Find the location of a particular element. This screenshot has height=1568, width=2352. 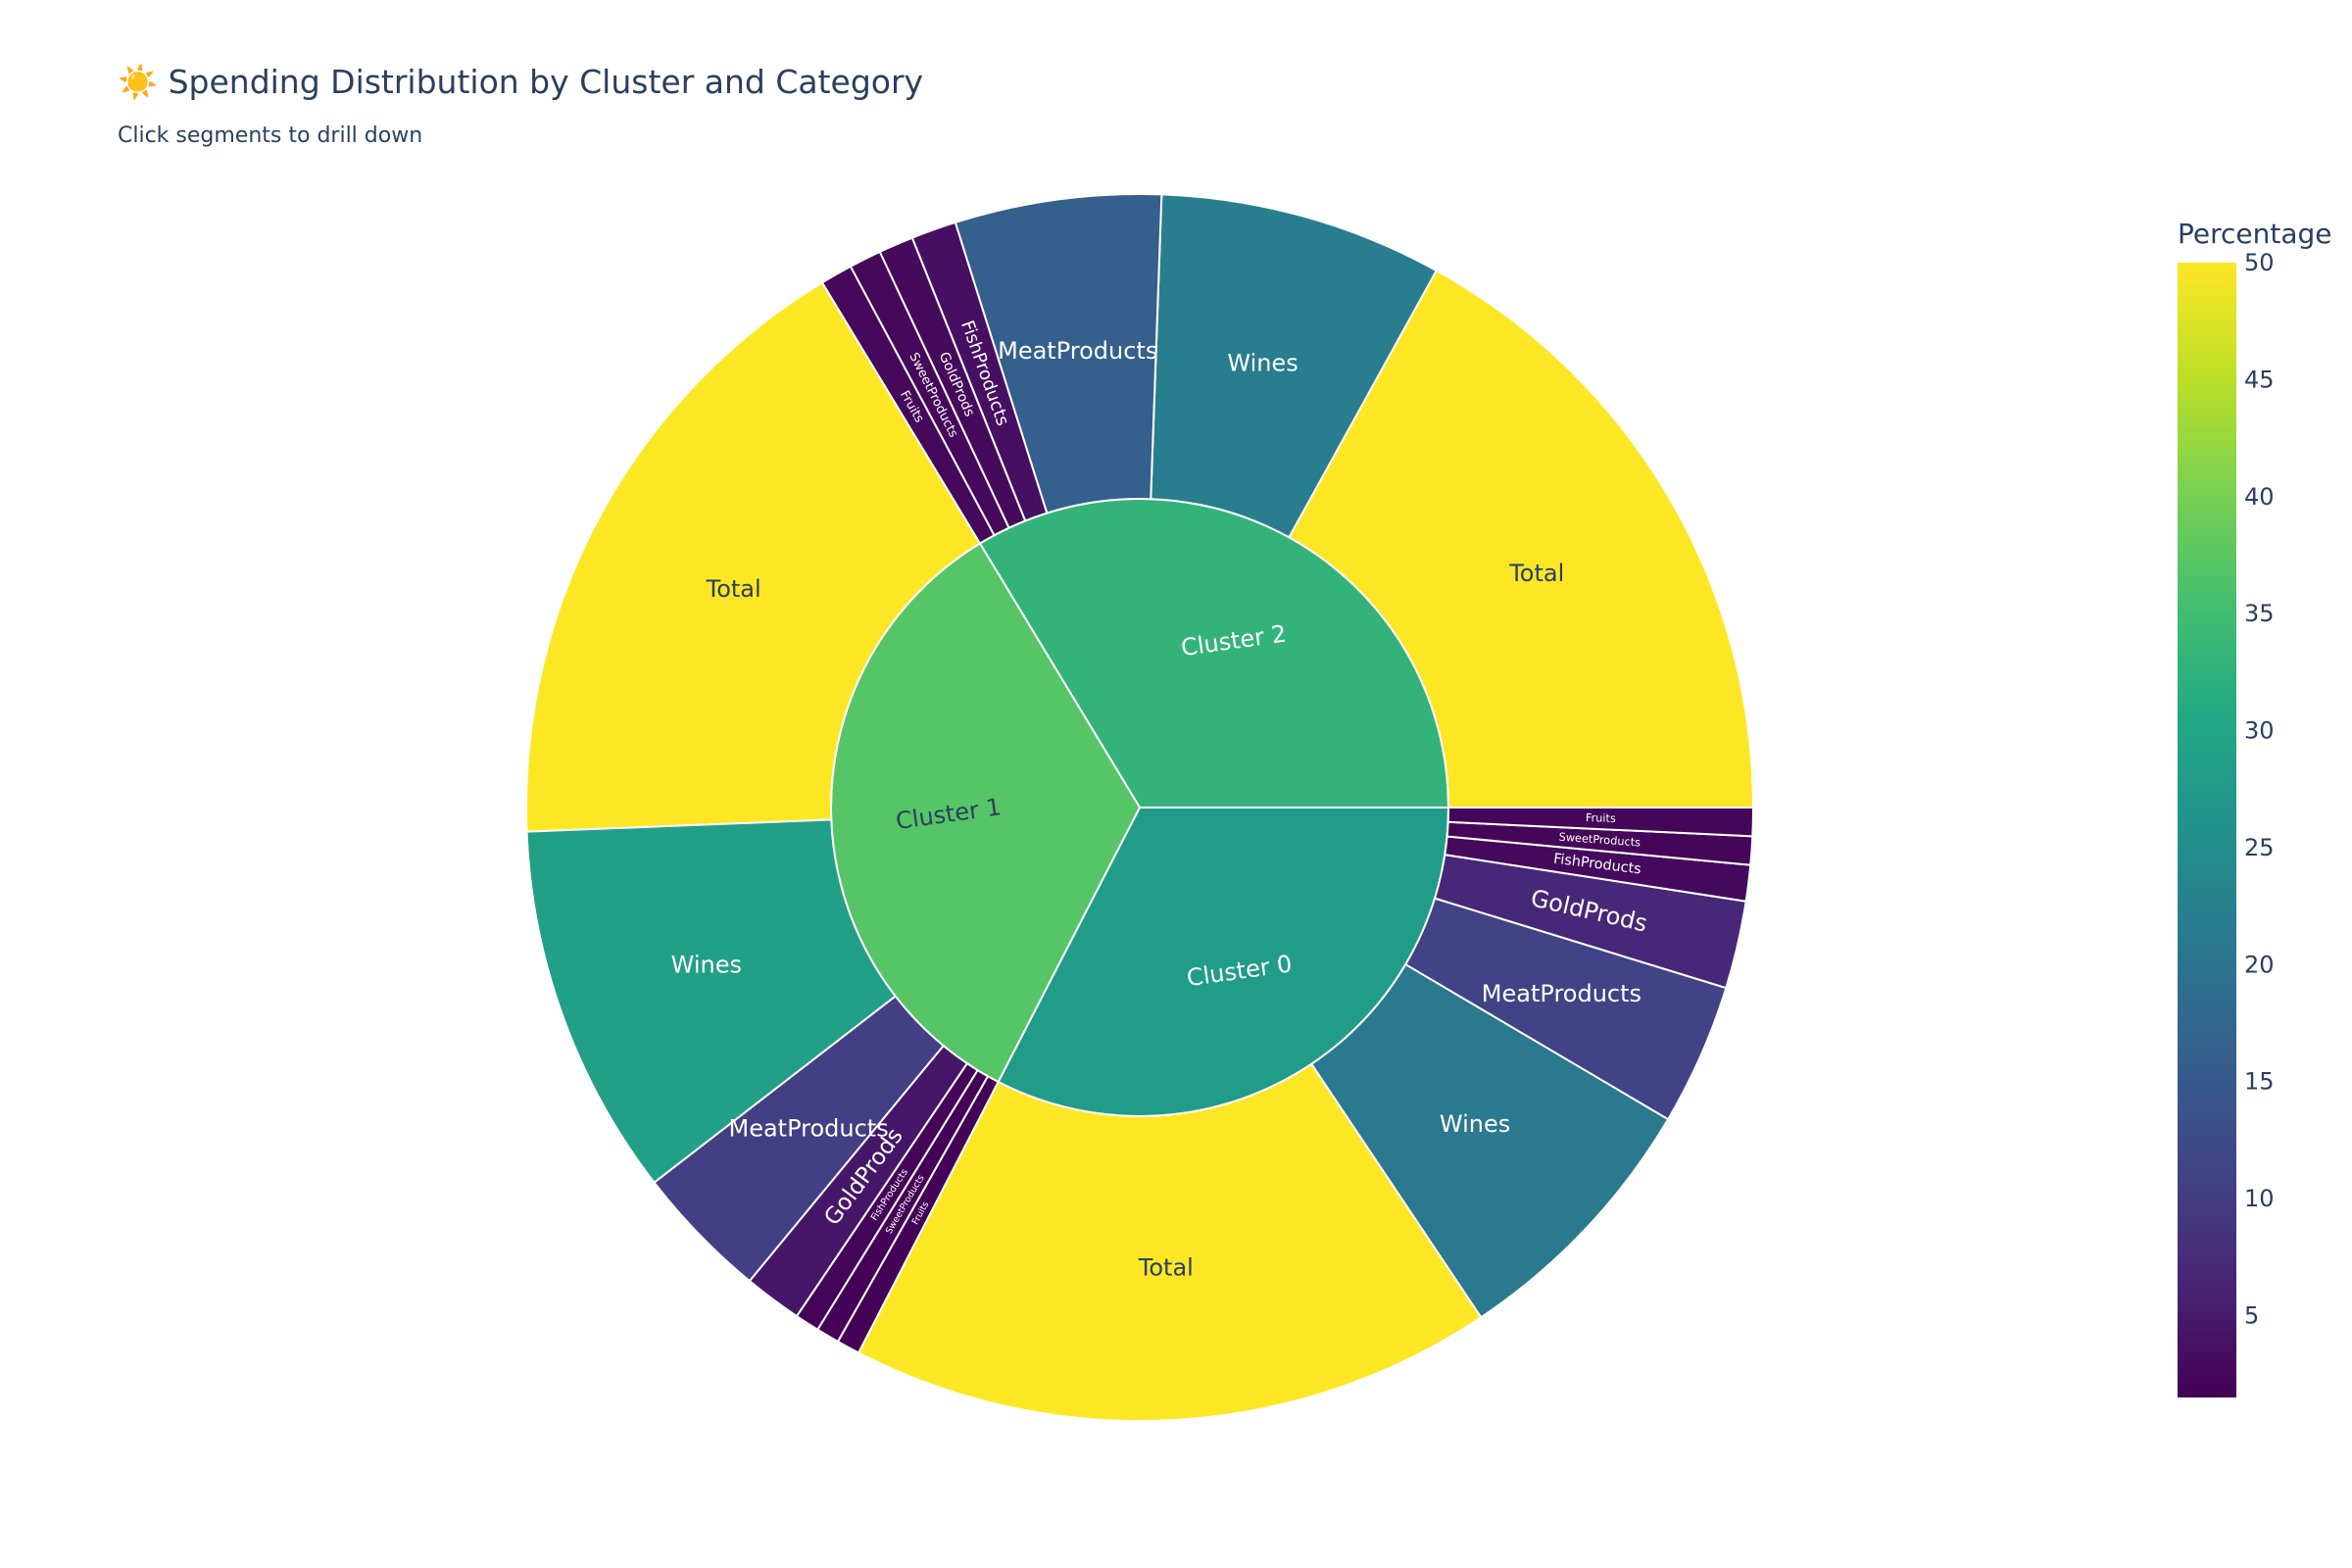

segment-cluster-0-total is located at coordinates (1170, 1242).